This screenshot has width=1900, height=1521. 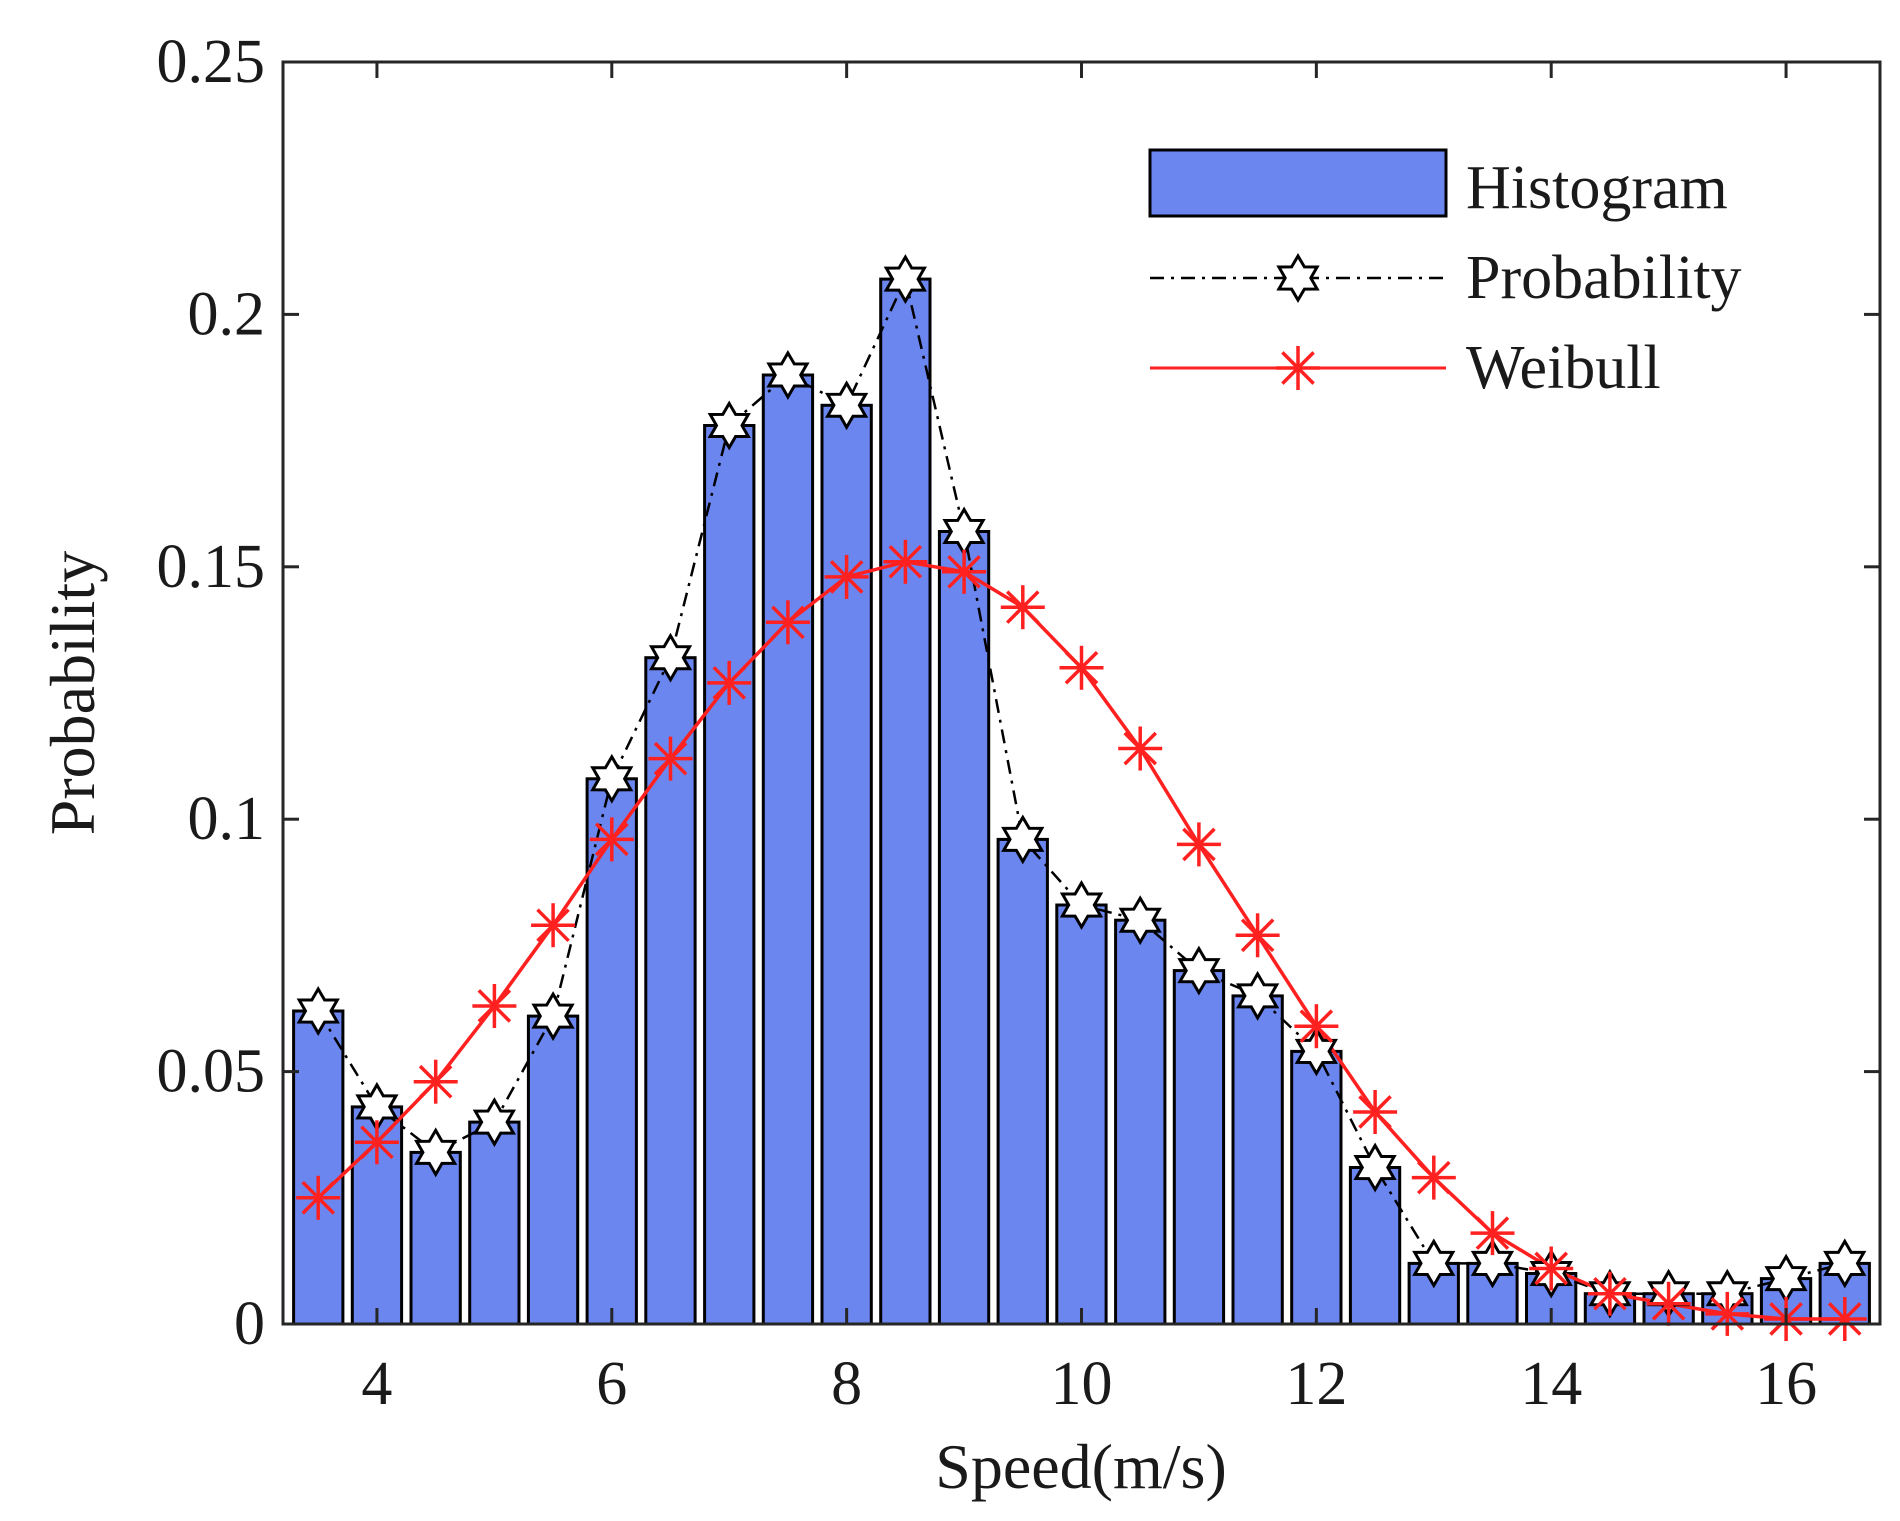 What do you see at coordinates (1604, 278) in the screenshot?
I see `legend-probability-label: Probability` at bounding box center [1604, 278].